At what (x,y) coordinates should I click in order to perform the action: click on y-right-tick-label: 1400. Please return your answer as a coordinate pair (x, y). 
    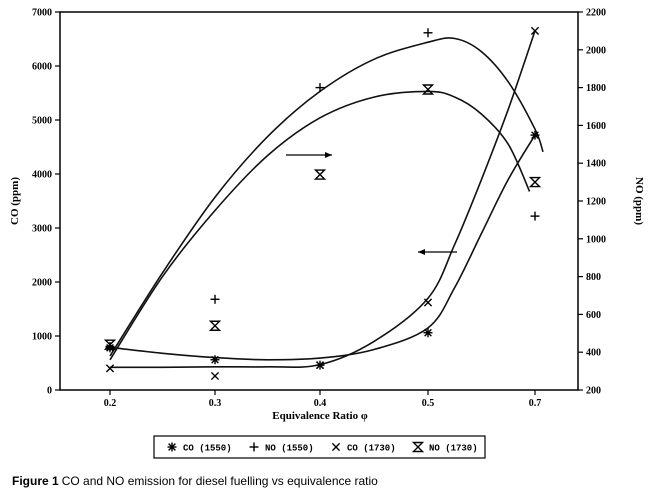
    Looking at the image, I should click on (596, 164).